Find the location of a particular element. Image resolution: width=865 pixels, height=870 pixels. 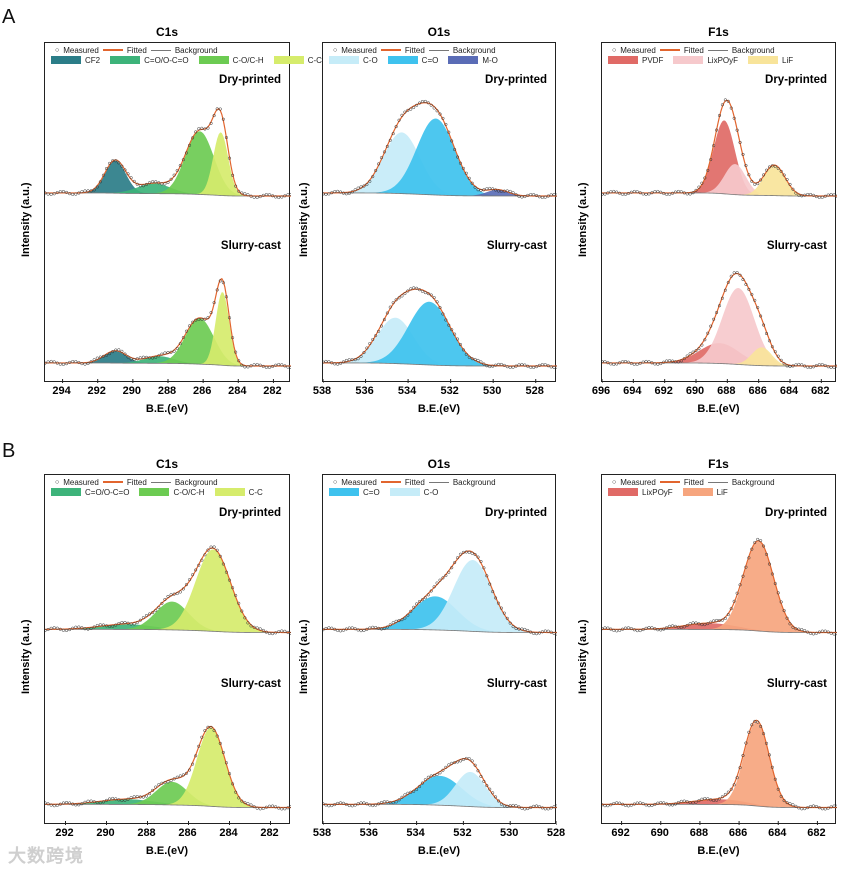

fitted-line is located at coordinates (719, 319).